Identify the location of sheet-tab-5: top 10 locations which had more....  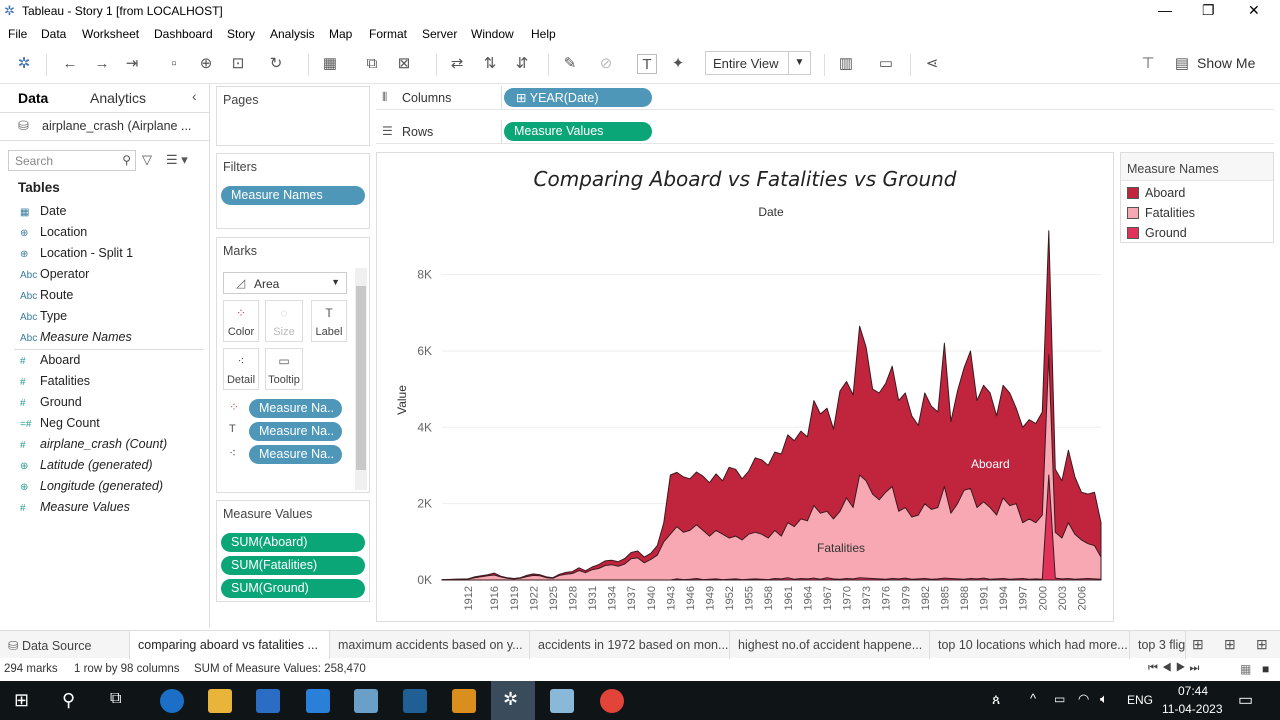
(1030, 645).